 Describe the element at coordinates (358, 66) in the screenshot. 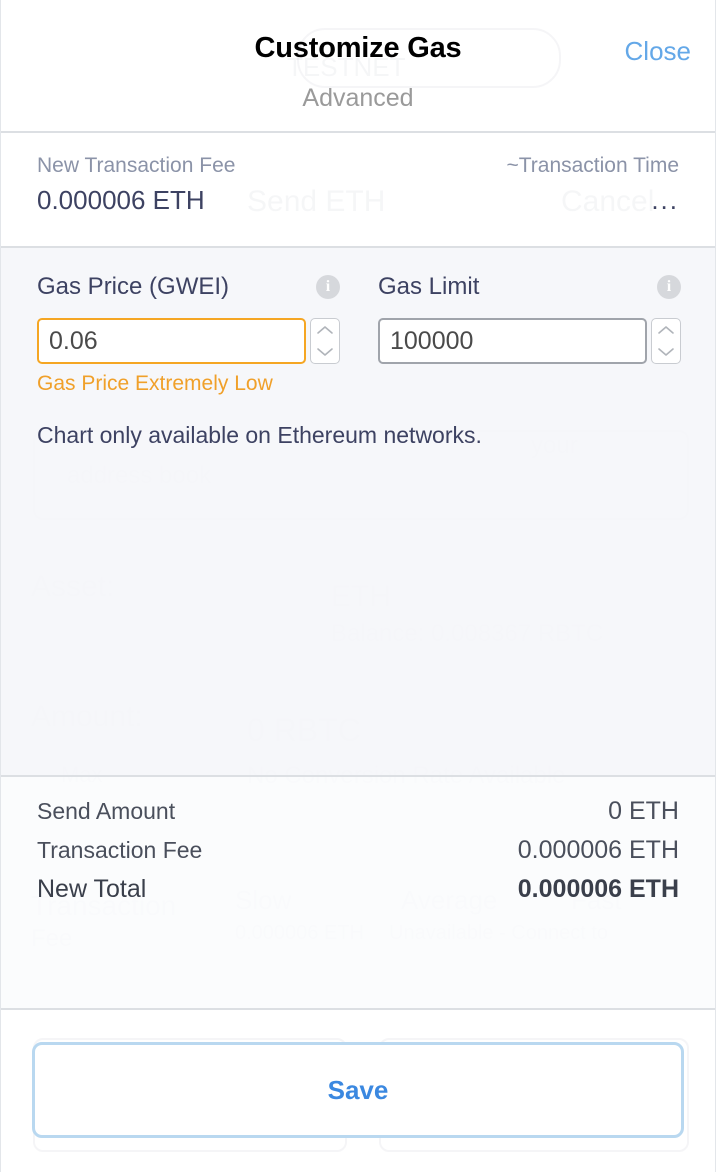

I see `modal-header: Customize Gas Close Advanced` at that location.